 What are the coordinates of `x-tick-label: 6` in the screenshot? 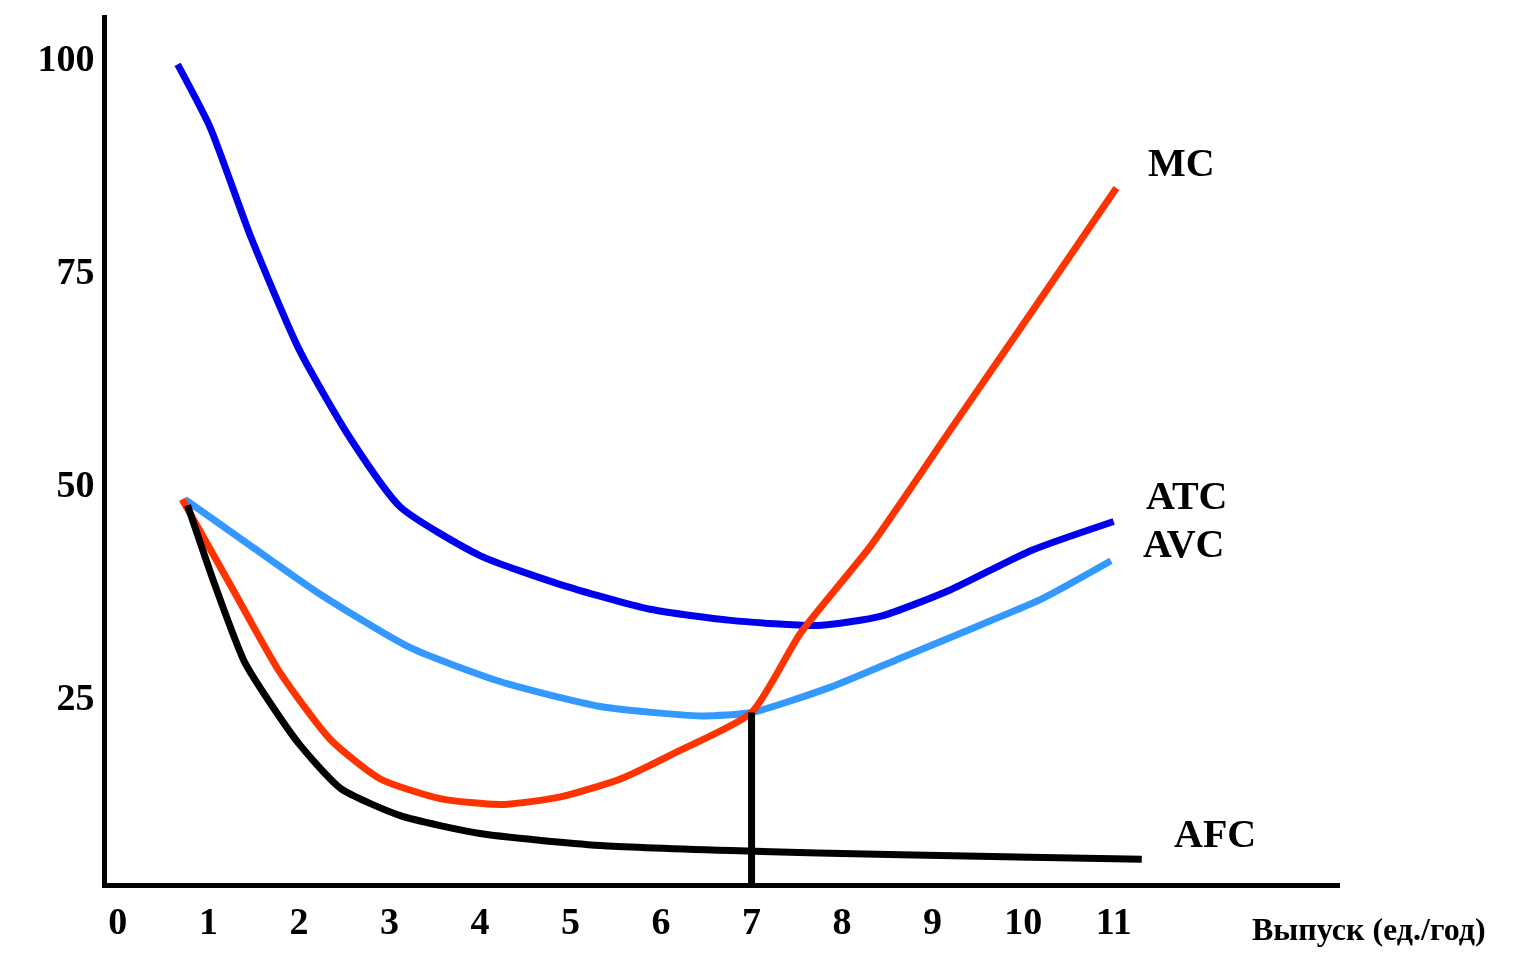 It's located at (661, 920).